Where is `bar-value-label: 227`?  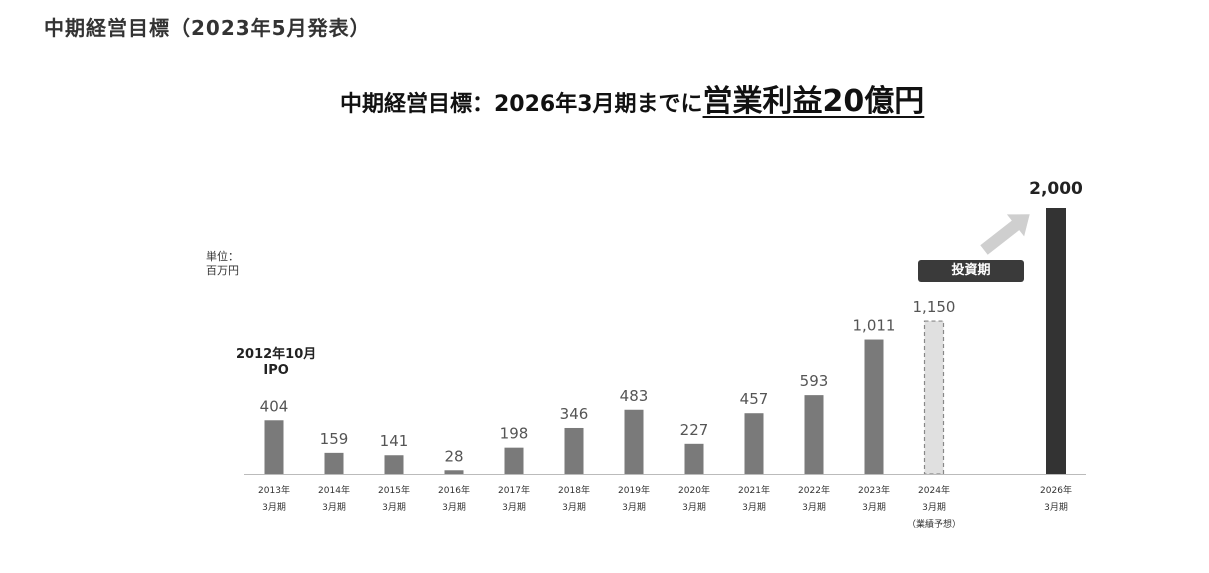
bar-value-label: 227 is located at coordinates (694, 430).